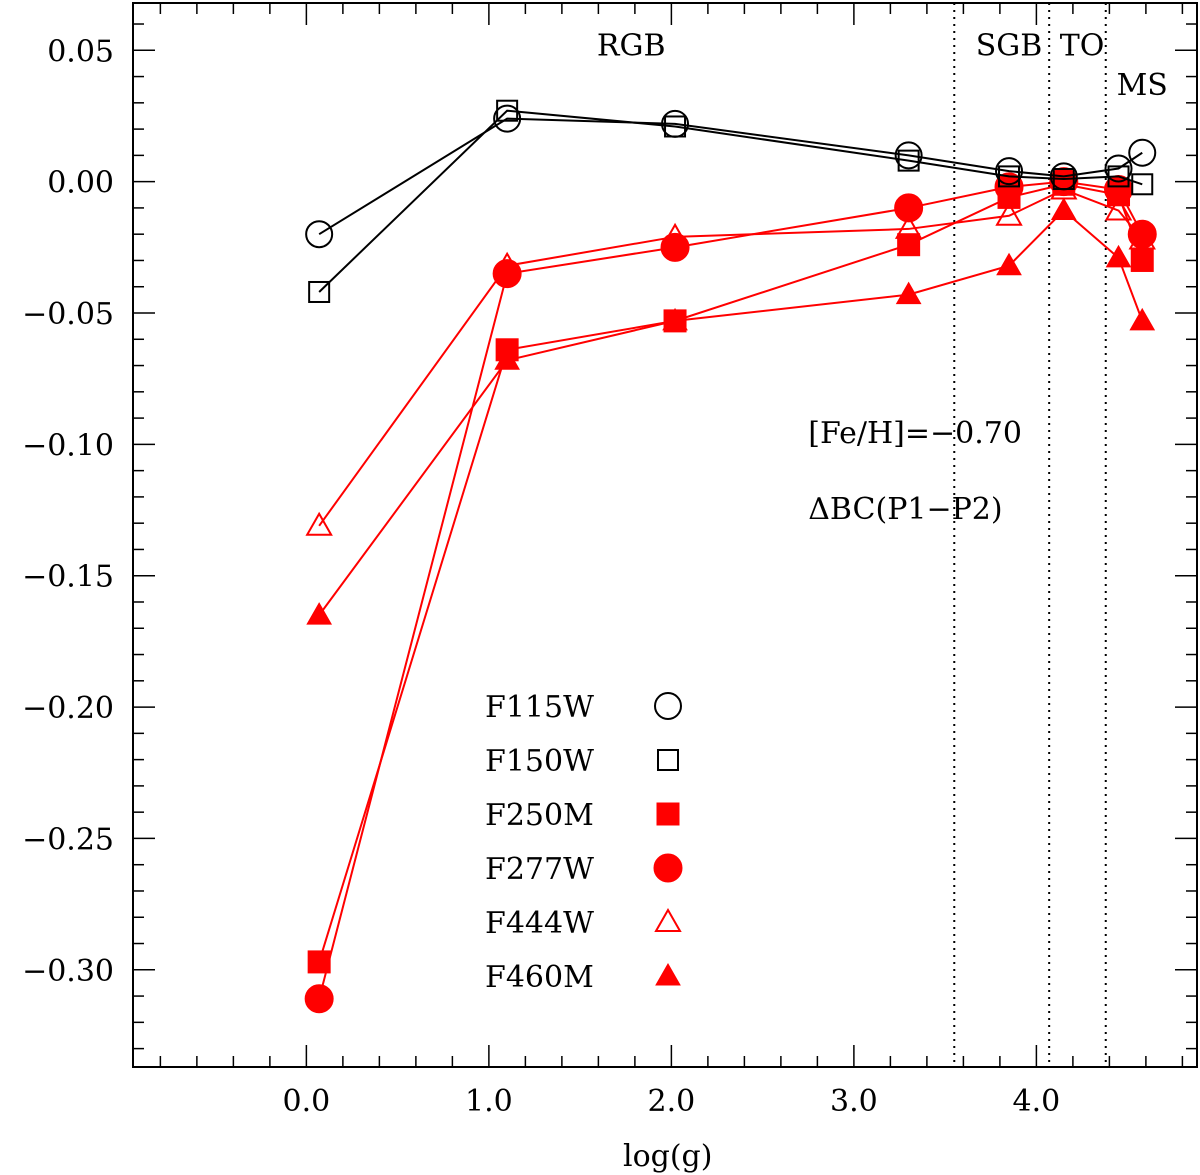  Describe the element at coordinates (68, 577) in the screenshot. I see `y-tick-label: −0.15` at that location.